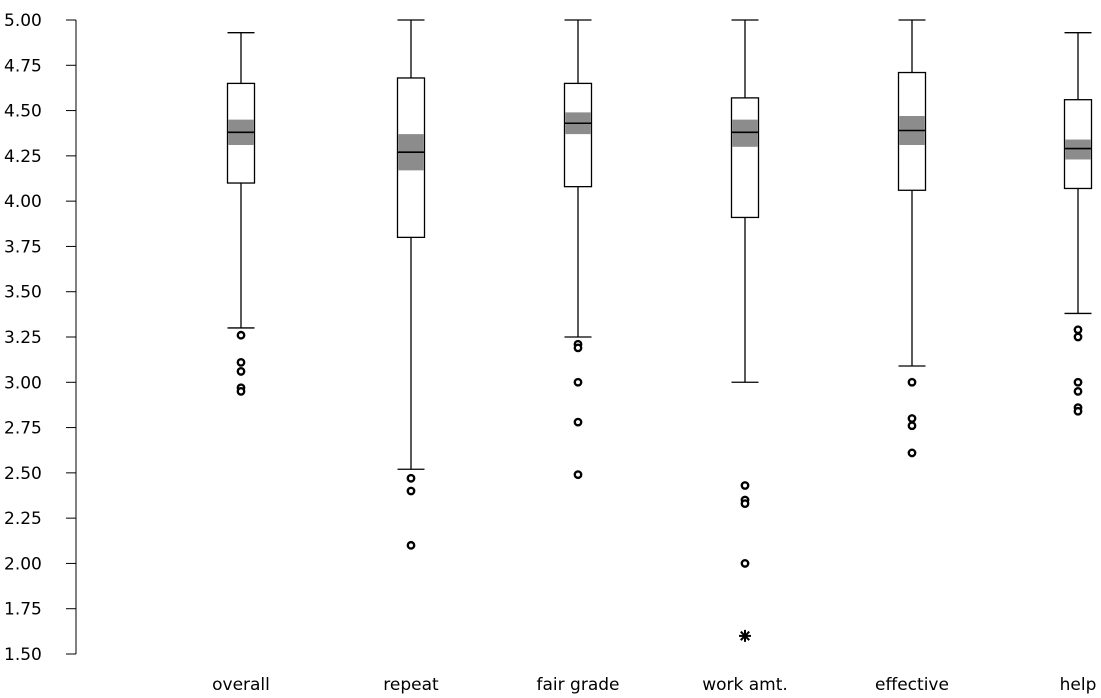  What do you see at coordinates (23, 429) in the screenshot?
I see `y-tick-label: 2.75` at bounding box center [23, 429].